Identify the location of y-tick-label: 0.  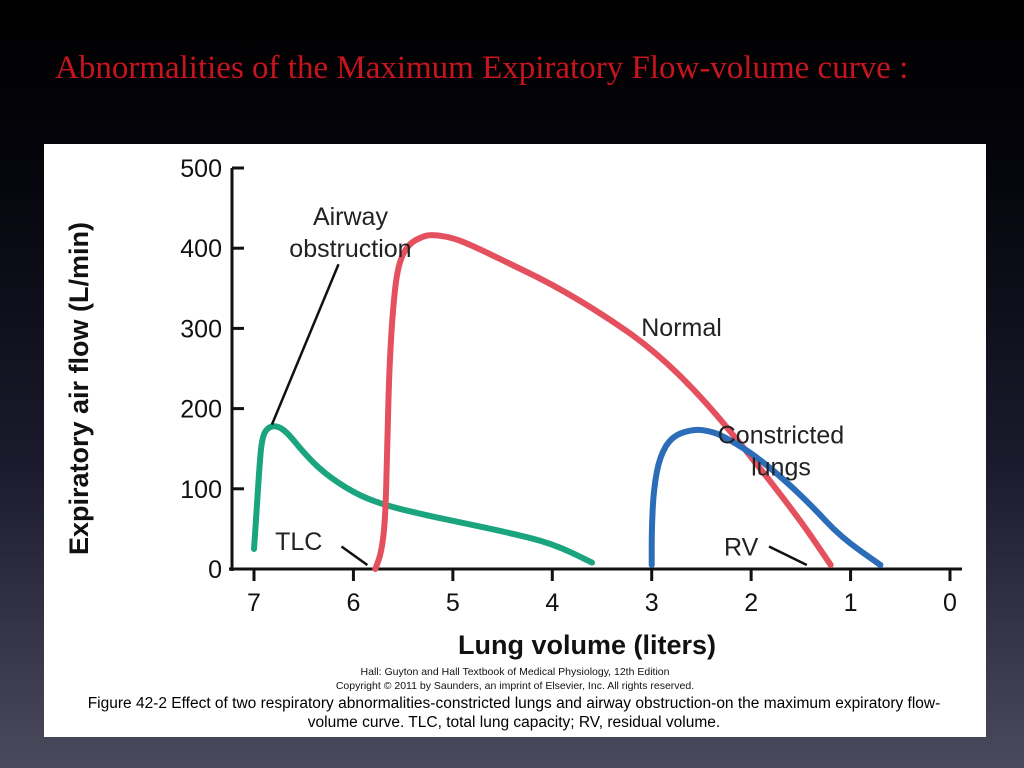
(215, 570).